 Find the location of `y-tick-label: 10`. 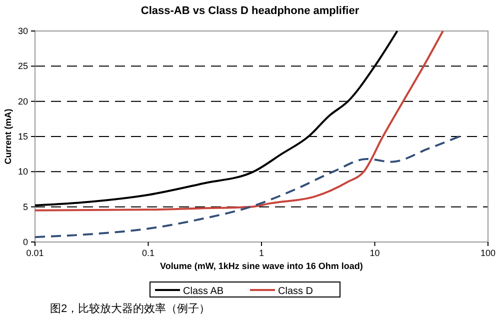

y-tick-label: 10 is located at coordinates (23, 171).